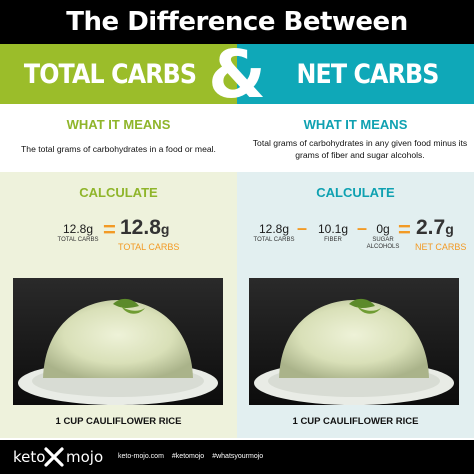 Image resolution: width=474 pixels, height=474 pixels. What do you see at coordinates (333, 229) in the screenshot?
I see `fiber-value: 10.1g` at bounding box center [333, 229].